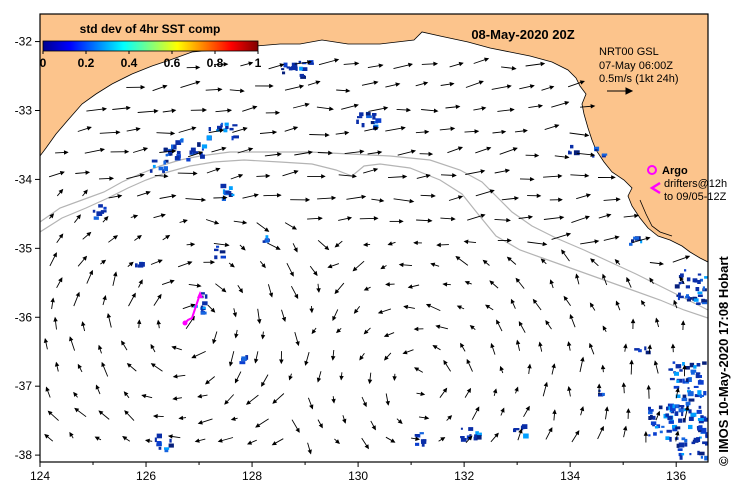 The image size is (749, 496). What do you see at coordinates (24, 455) in the screenshot?
I see `y-tick-label: -38` at bounding box center [24, 455].